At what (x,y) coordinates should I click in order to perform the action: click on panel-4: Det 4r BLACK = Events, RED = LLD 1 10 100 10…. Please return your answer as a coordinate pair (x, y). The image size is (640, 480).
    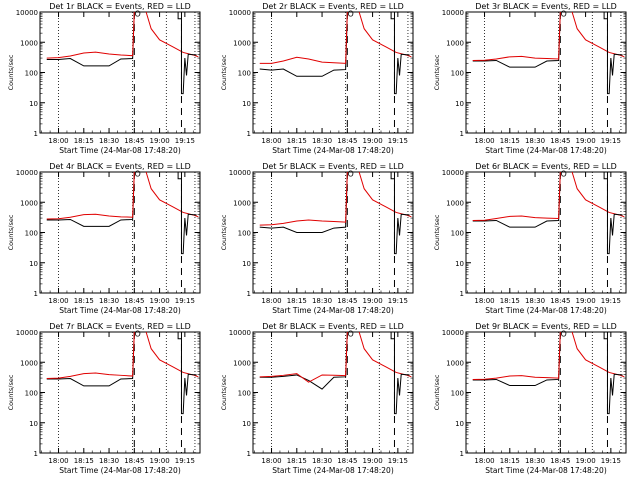
    Looking at the image, I should click on (104, 238).